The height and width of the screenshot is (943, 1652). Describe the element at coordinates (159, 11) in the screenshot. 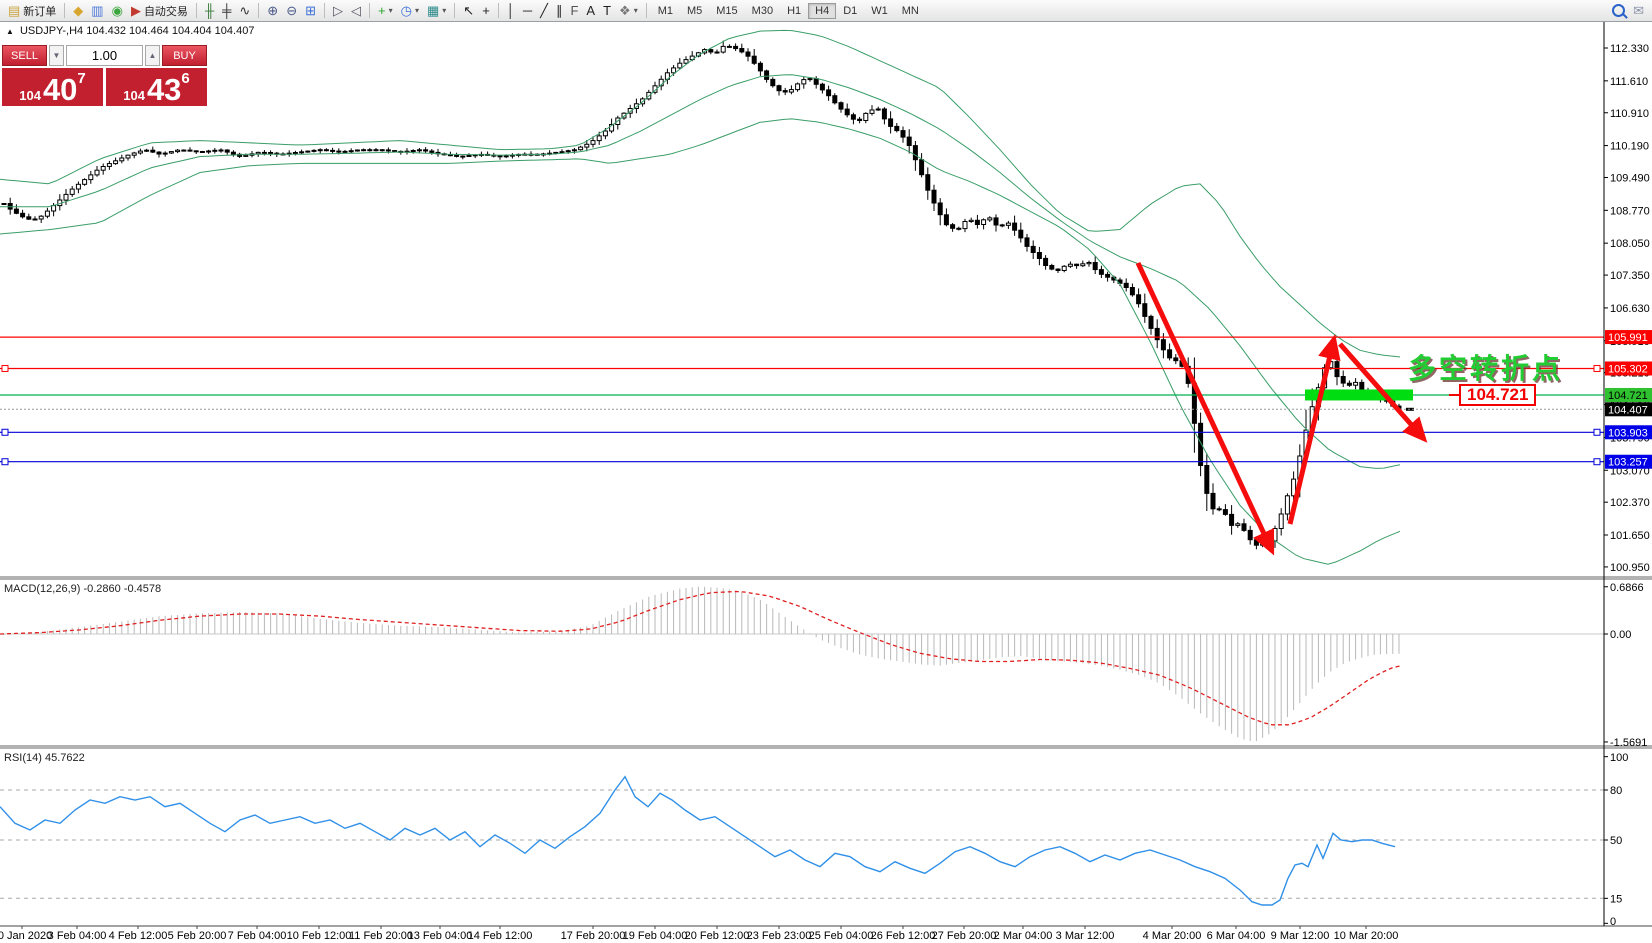

I see `autotrade-button: ▶ 自动交易` at that location.